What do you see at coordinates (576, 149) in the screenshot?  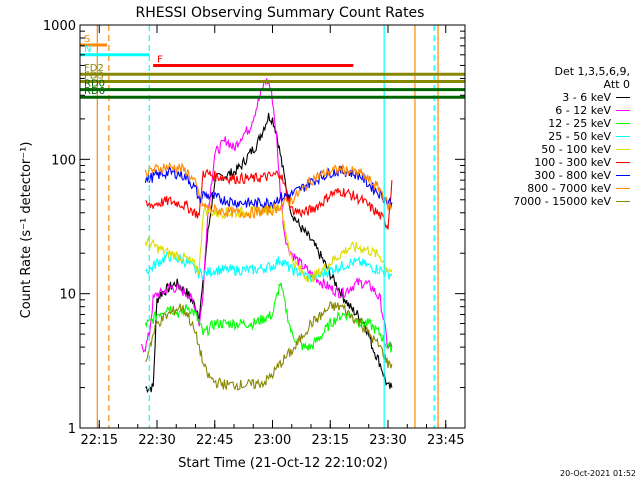 I see `legend-label: 50 - 100 keV` at bounding box center [576, 149].